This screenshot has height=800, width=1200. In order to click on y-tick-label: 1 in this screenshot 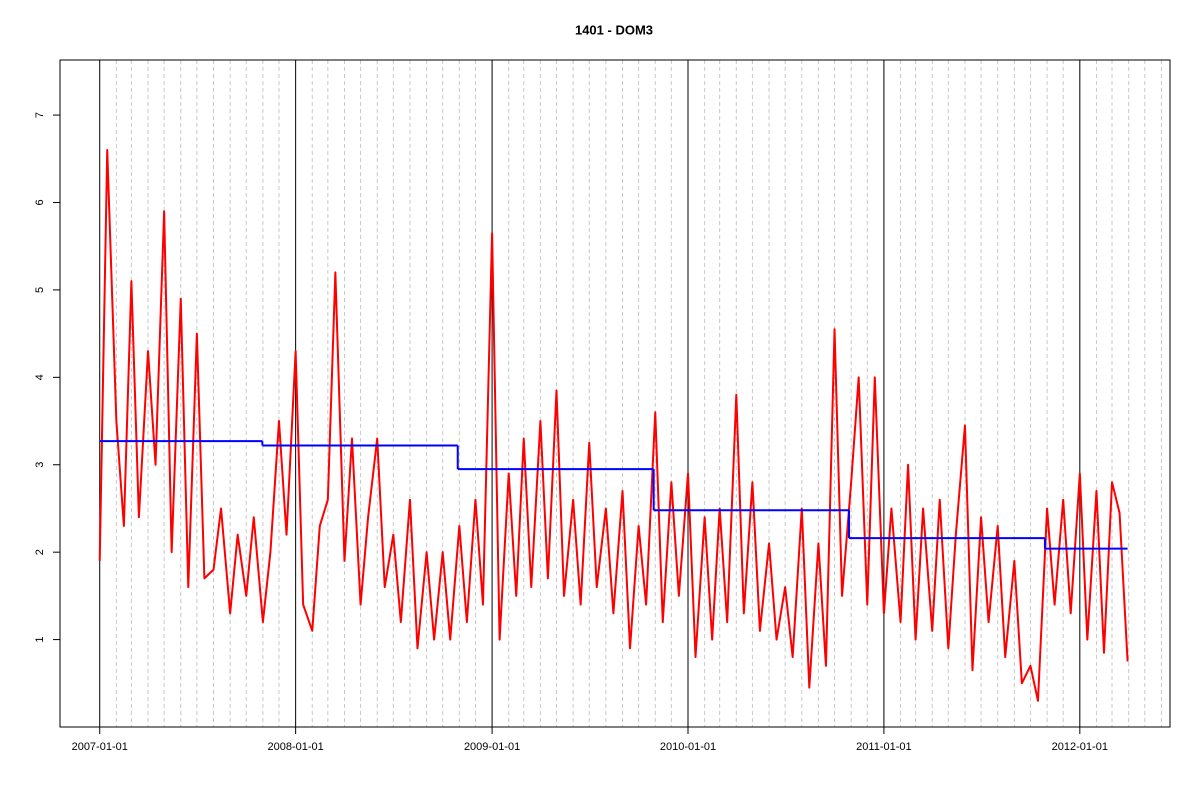, I will do `click(40, 640)`.